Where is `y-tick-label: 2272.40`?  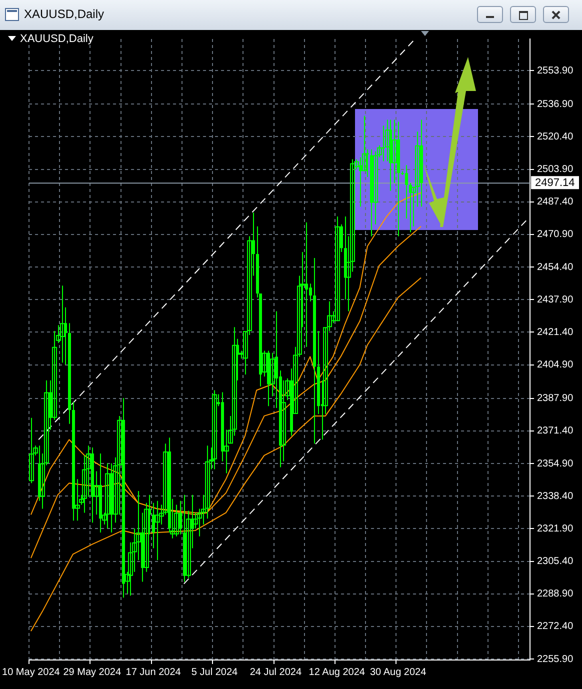
y-tick-label: 2272.40 is located at coordinates (555, 626).